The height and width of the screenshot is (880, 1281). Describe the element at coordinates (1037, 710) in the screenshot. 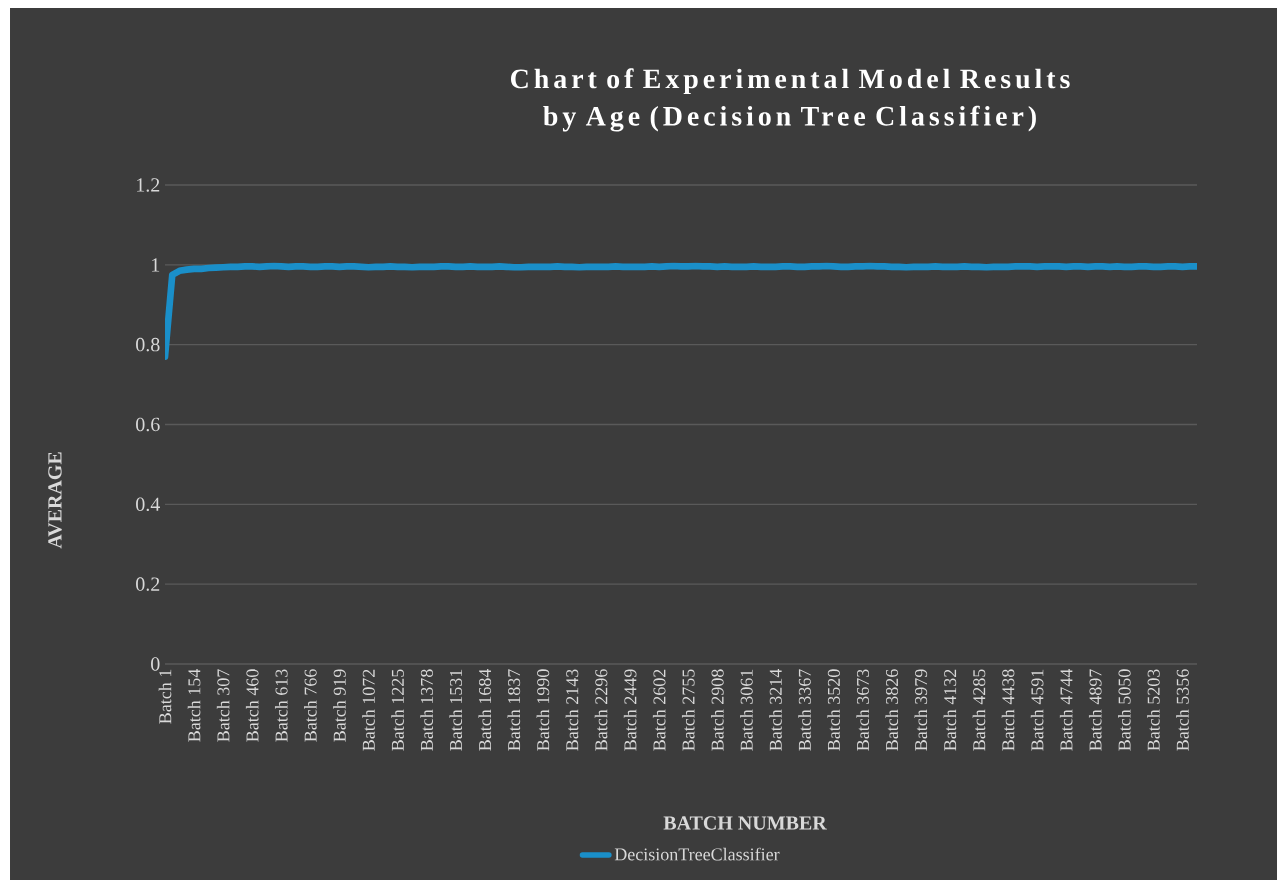

I see `x-tick-label: Batch 4591` at that location.